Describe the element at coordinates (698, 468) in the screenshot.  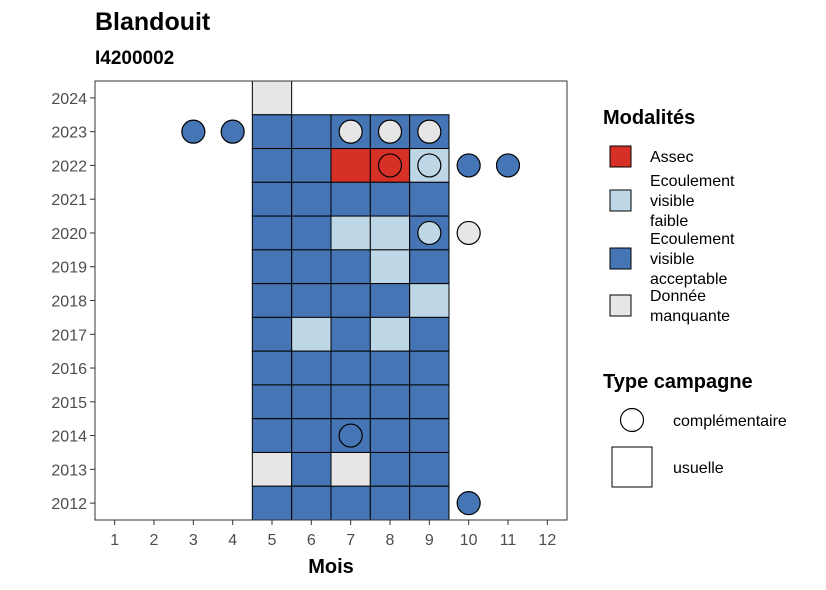
I see `legend-label-usuelle: usuelle` at that location.